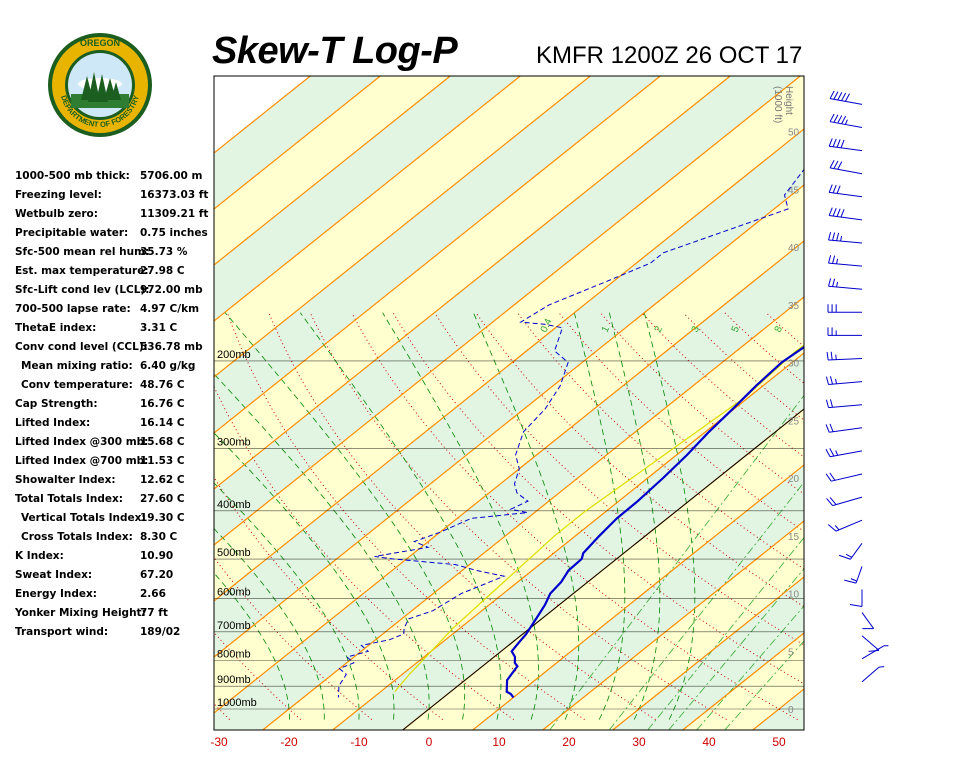  What do you see at coordinates (168, 366) in the screenshot?
I see `stat-value: 6.40 g/kg` at bounding box center [168, 366].